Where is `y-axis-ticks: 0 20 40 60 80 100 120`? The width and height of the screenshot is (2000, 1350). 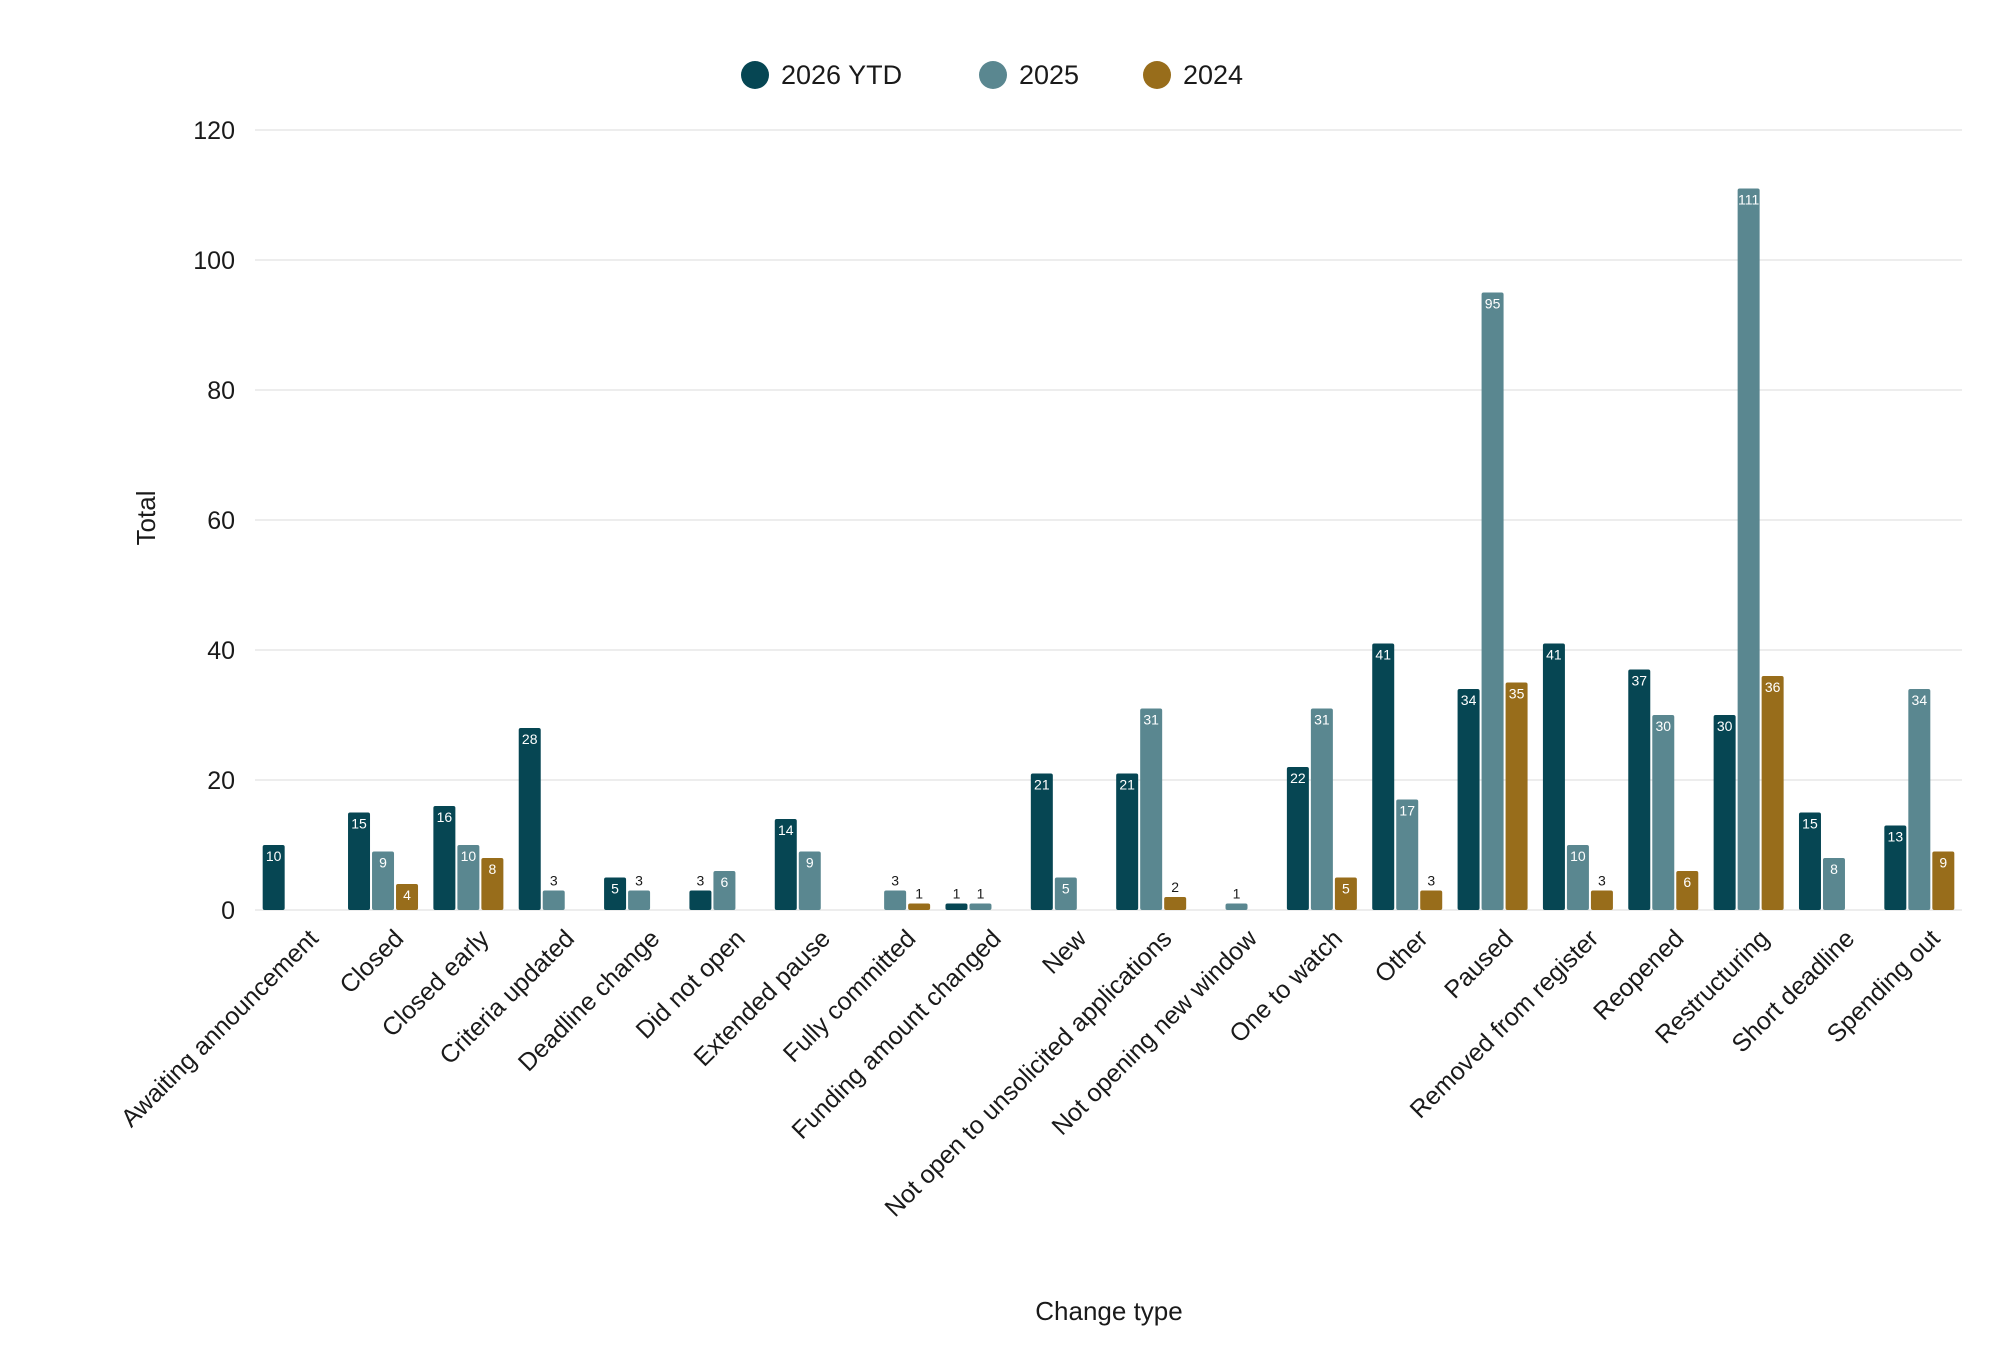 y-axis-ticks: 0 20 40 60 80 100 120 is located at coordinates (214, 521).